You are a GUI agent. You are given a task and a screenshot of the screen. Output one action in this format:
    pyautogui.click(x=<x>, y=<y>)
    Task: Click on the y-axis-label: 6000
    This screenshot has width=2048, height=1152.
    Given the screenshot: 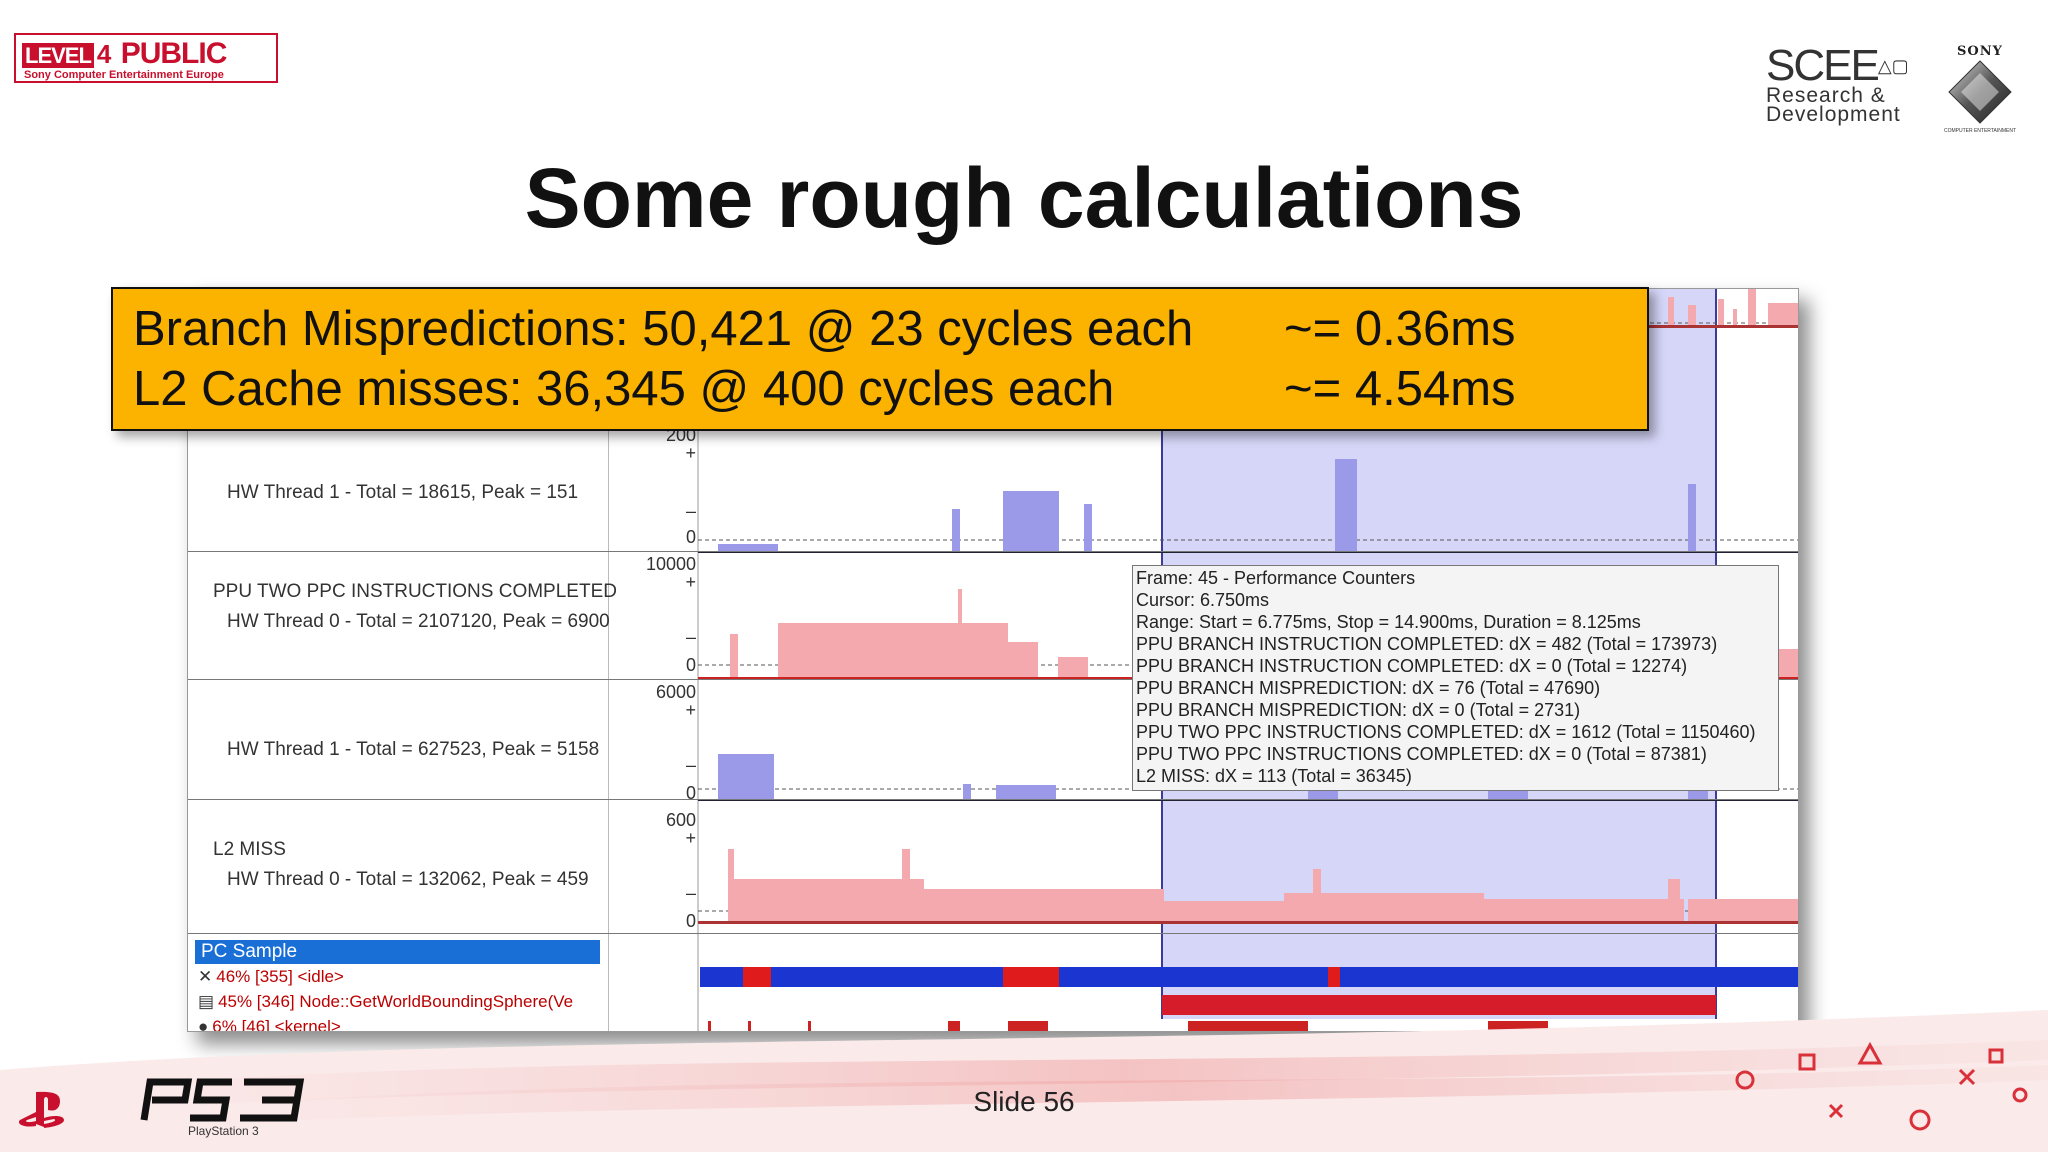 What is the action you would take?
    pyautogui.click(x=675, y=692)
    